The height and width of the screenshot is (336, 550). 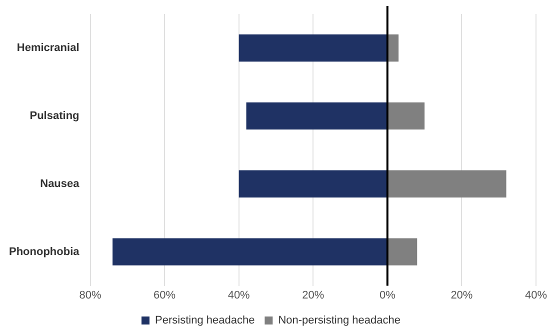 I want to click on x-tick-label: 80%, so click(x=90, y=295).